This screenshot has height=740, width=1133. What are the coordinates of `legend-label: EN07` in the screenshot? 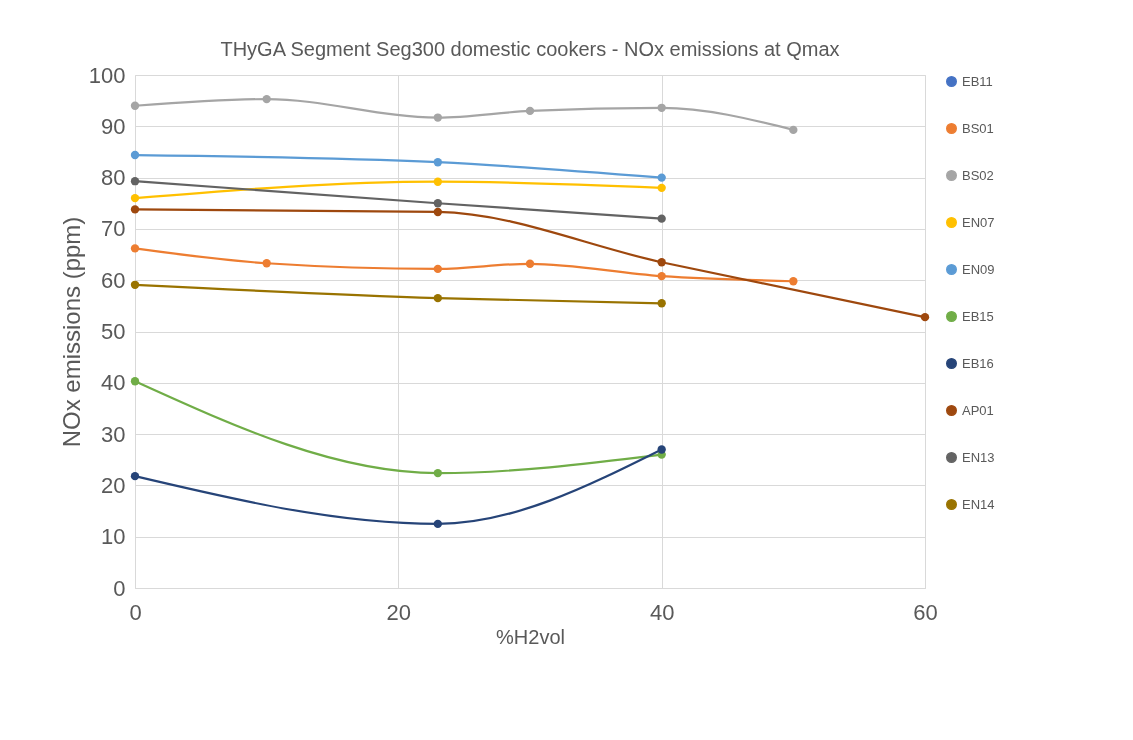 It's located at (978, 222).